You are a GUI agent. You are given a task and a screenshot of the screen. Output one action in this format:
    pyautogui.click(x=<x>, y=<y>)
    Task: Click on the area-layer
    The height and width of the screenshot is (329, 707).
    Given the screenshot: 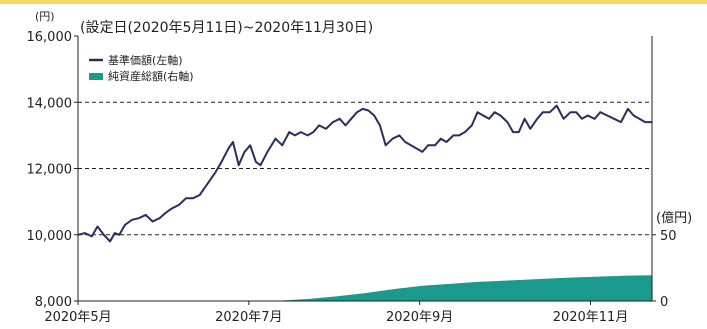 What is the action you would take?
    pyautogui.click(x=365, y=288)
    